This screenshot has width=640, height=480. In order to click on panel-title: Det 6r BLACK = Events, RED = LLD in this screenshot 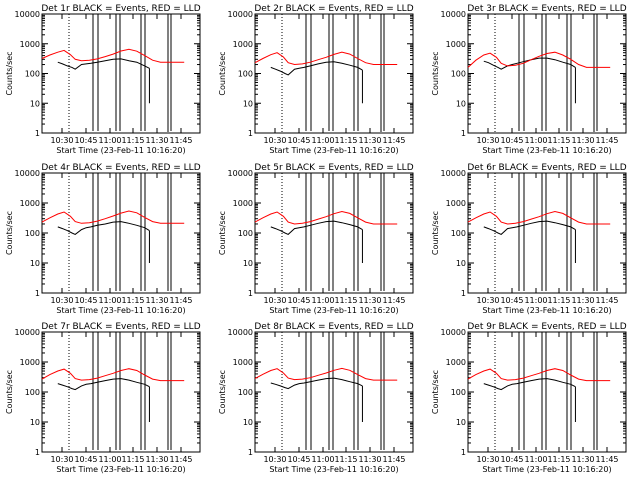, I will do `click(546, 168)`.